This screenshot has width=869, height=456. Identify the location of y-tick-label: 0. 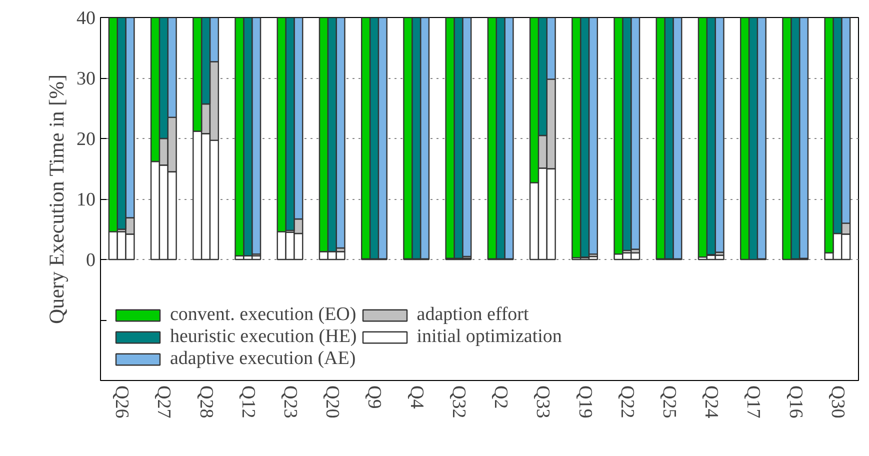
(91, 260).